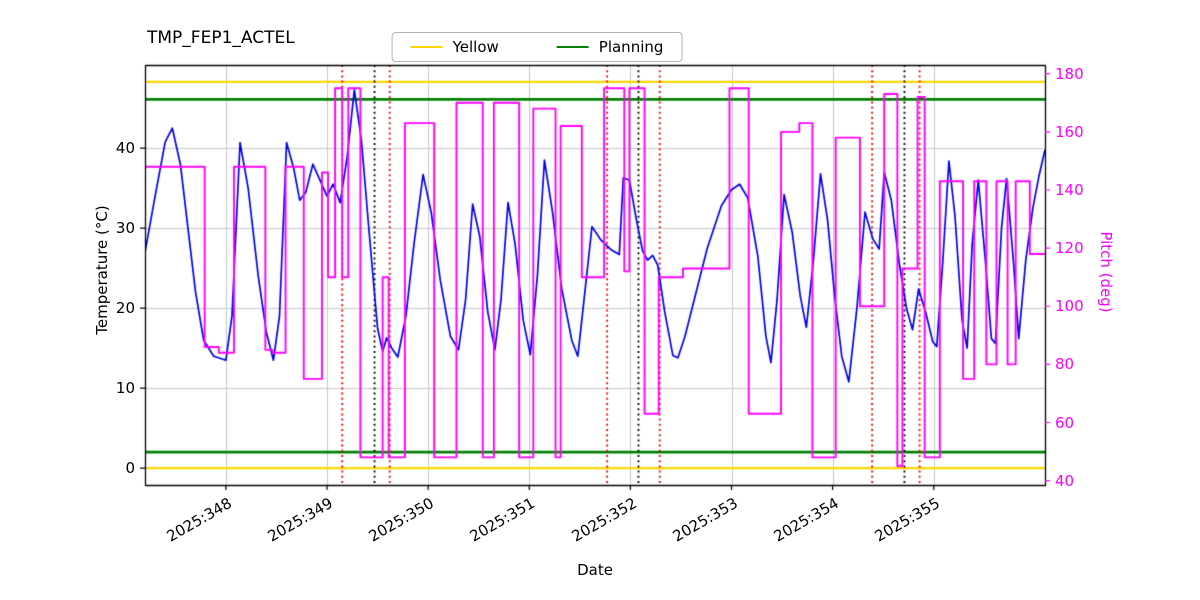 The image size is (1200, 600). I want to click on y-tick-label-left: 0, so click(130, 468).